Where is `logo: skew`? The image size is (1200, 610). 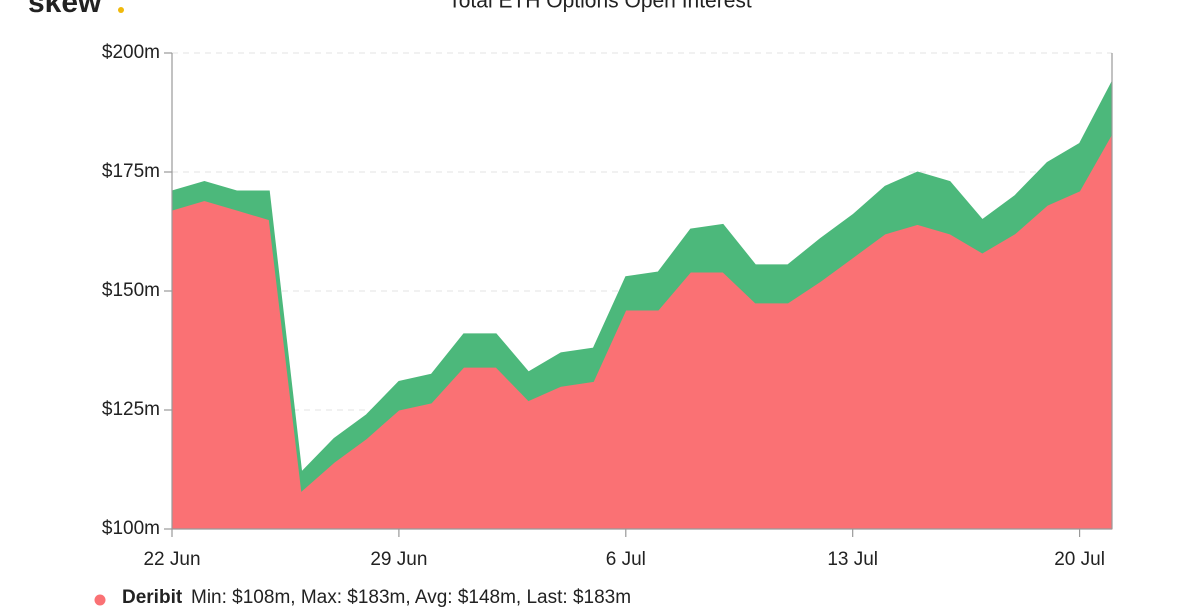 logo: skew is located at coordinates (65, 9).